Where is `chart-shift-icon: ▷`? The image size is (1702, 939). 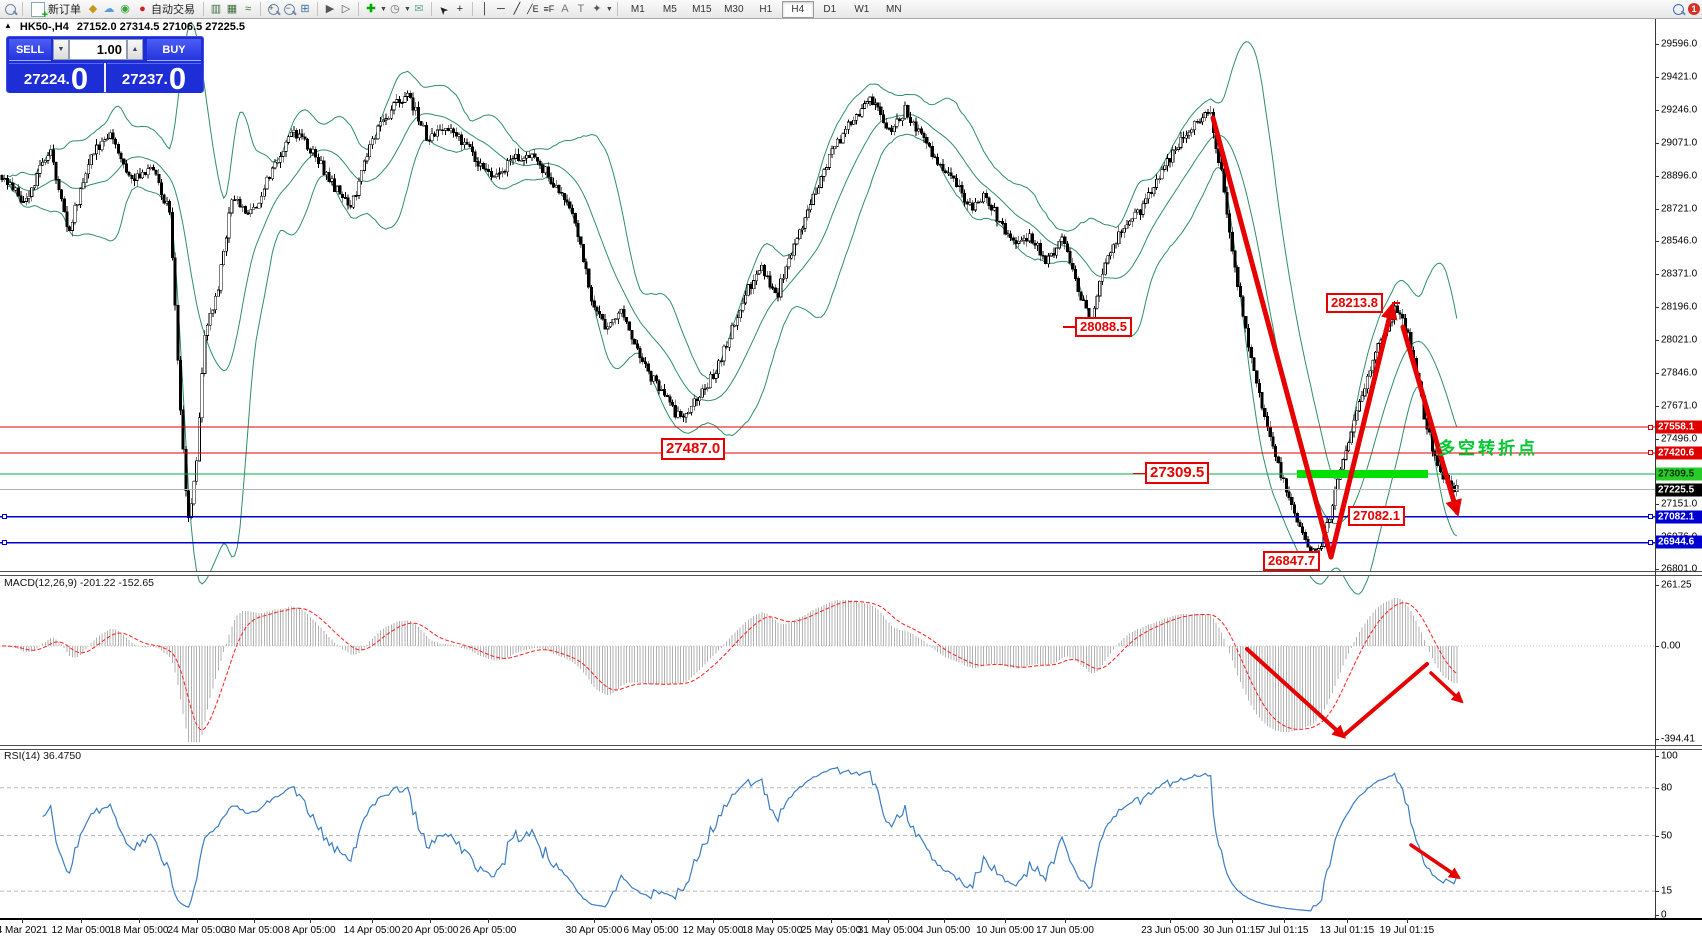 chart-shift-icon: ▷ is located at coordinates (346, 8).